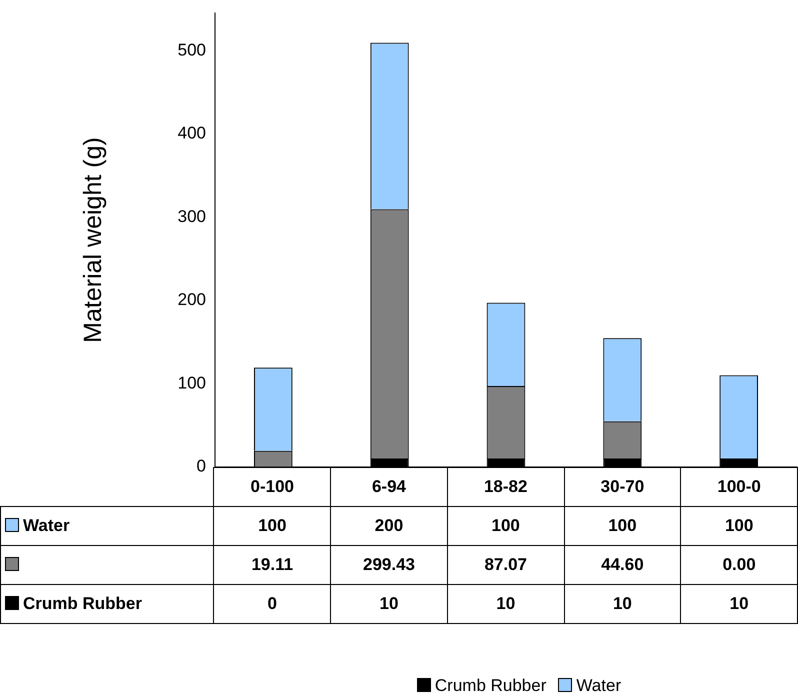 The height and width of the screenshot is (698, 798). What do you see at coordinates (490, 685) in the screenshot?
I see `text: Crumb Rubber` at bounding box center [490, 685].